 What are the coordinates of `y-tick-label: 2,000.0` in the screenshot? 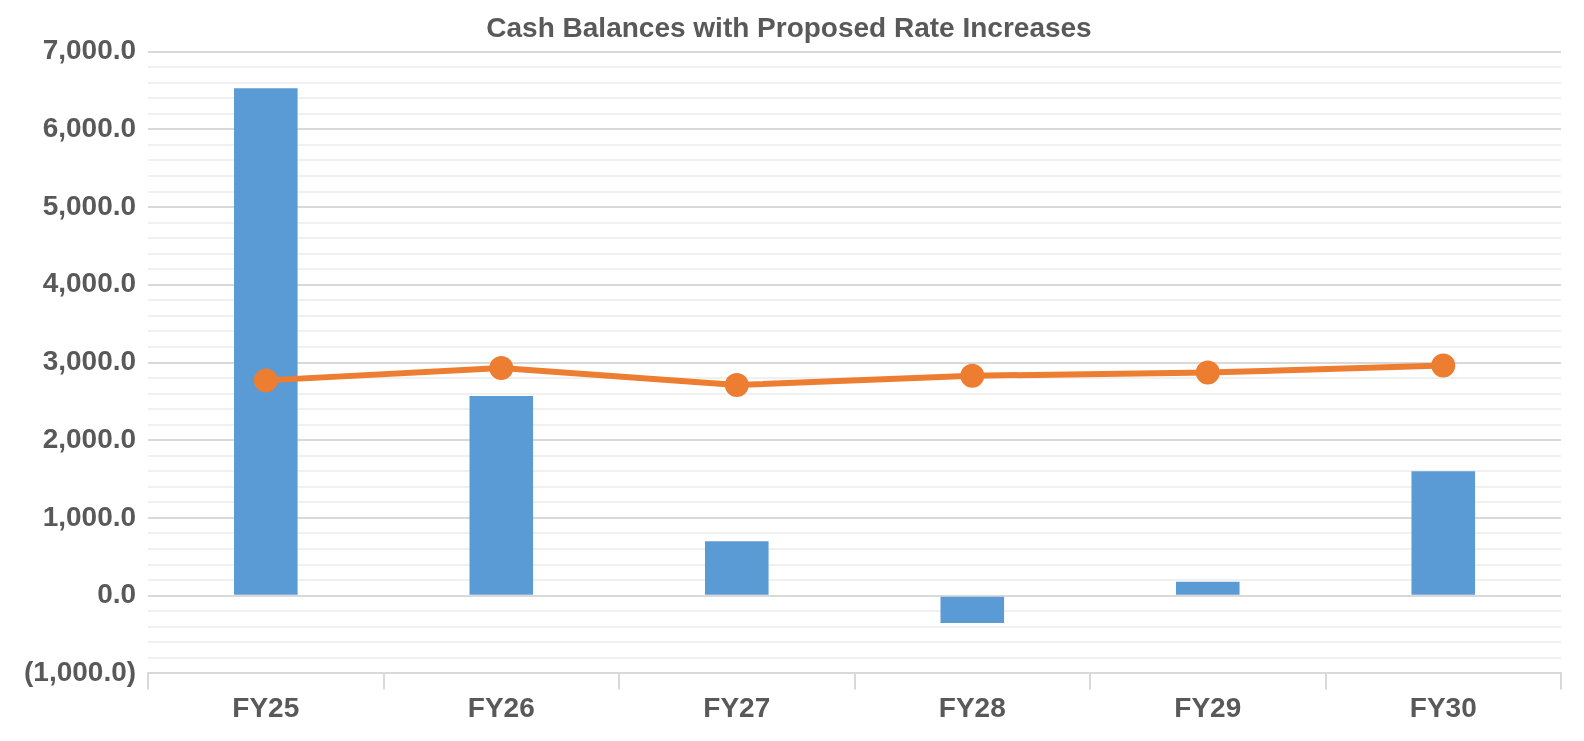 It's located at (89, 438).